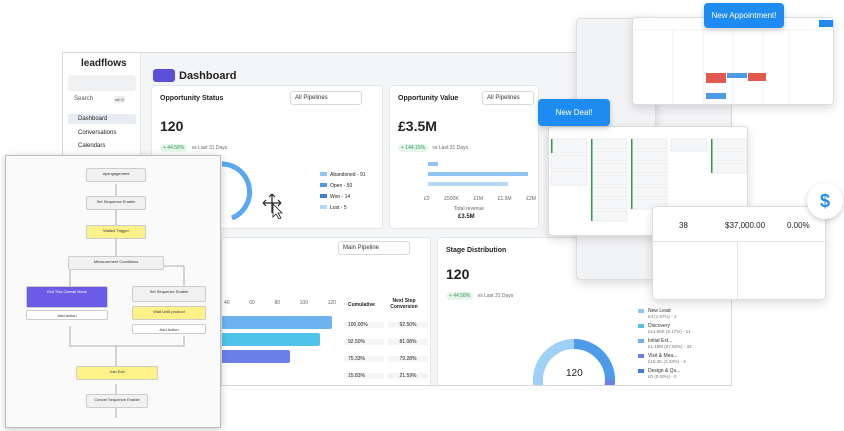  I want to click on workflow-node: Waited Trigger, so click(116, 232).